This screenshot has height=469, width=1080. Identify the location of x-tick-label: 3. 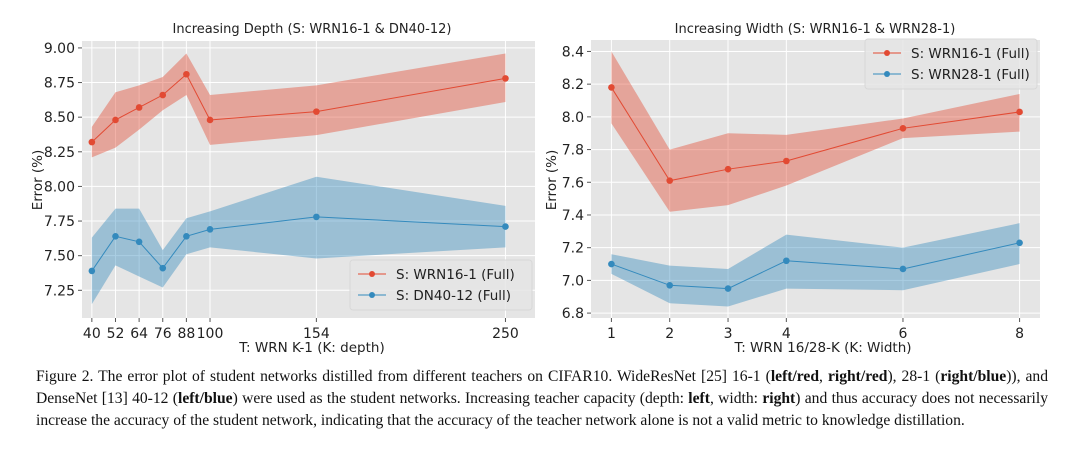
(728, 334).